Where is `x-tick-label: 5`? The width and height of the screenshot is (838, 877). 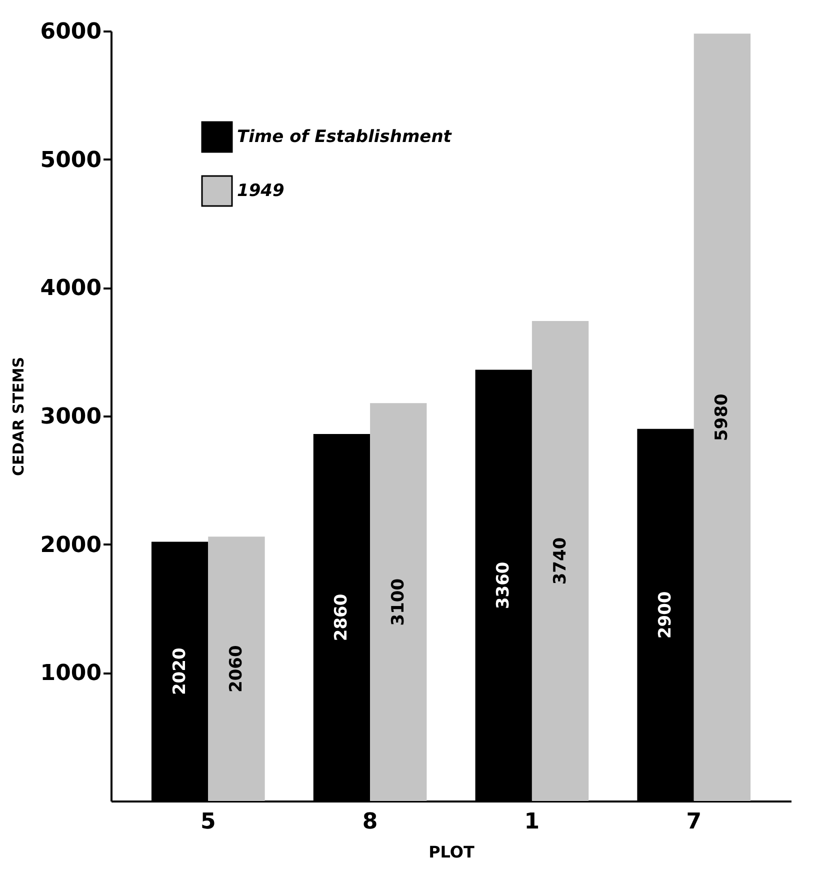 x-tick-label: 5 is located at coordinates (208, 822).